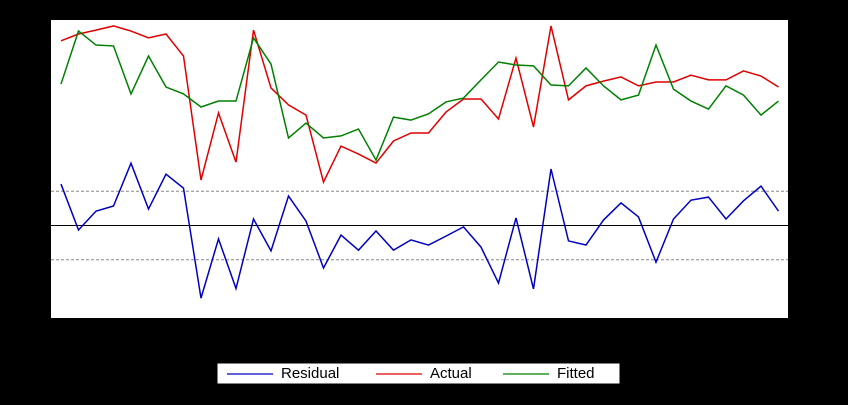 The image size is (848, 405). I want to click on y2-tick-label: 0, so click(798, 224).